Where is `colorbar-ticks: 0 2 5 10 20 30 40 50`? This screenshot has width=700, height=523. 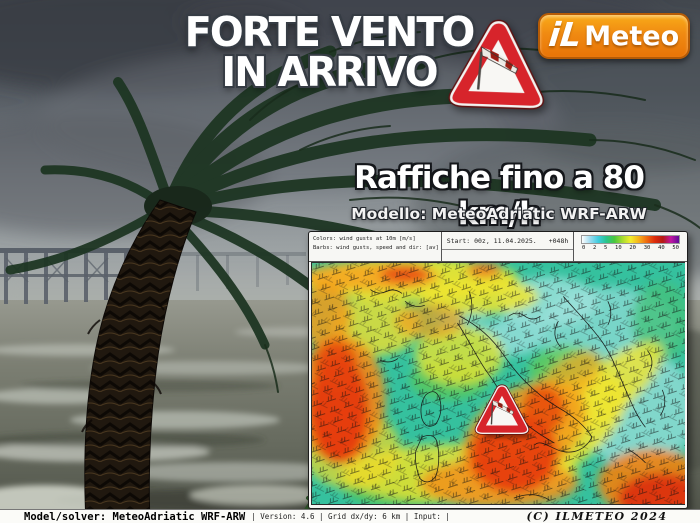
colorbar-ticks: 0 2 5 10 20 30 40 50 is located at coordinates (630, 248).